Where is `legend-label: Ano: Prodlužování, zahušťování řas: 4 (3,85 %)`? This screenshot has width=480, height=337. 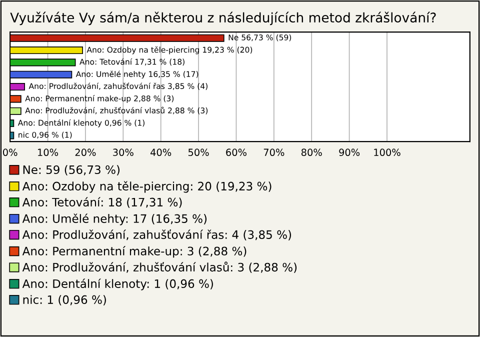
legend-label: Ano: Prodlužování, zahušťování řas: 4 (3,85 %) is located at coordinates (157, 234).